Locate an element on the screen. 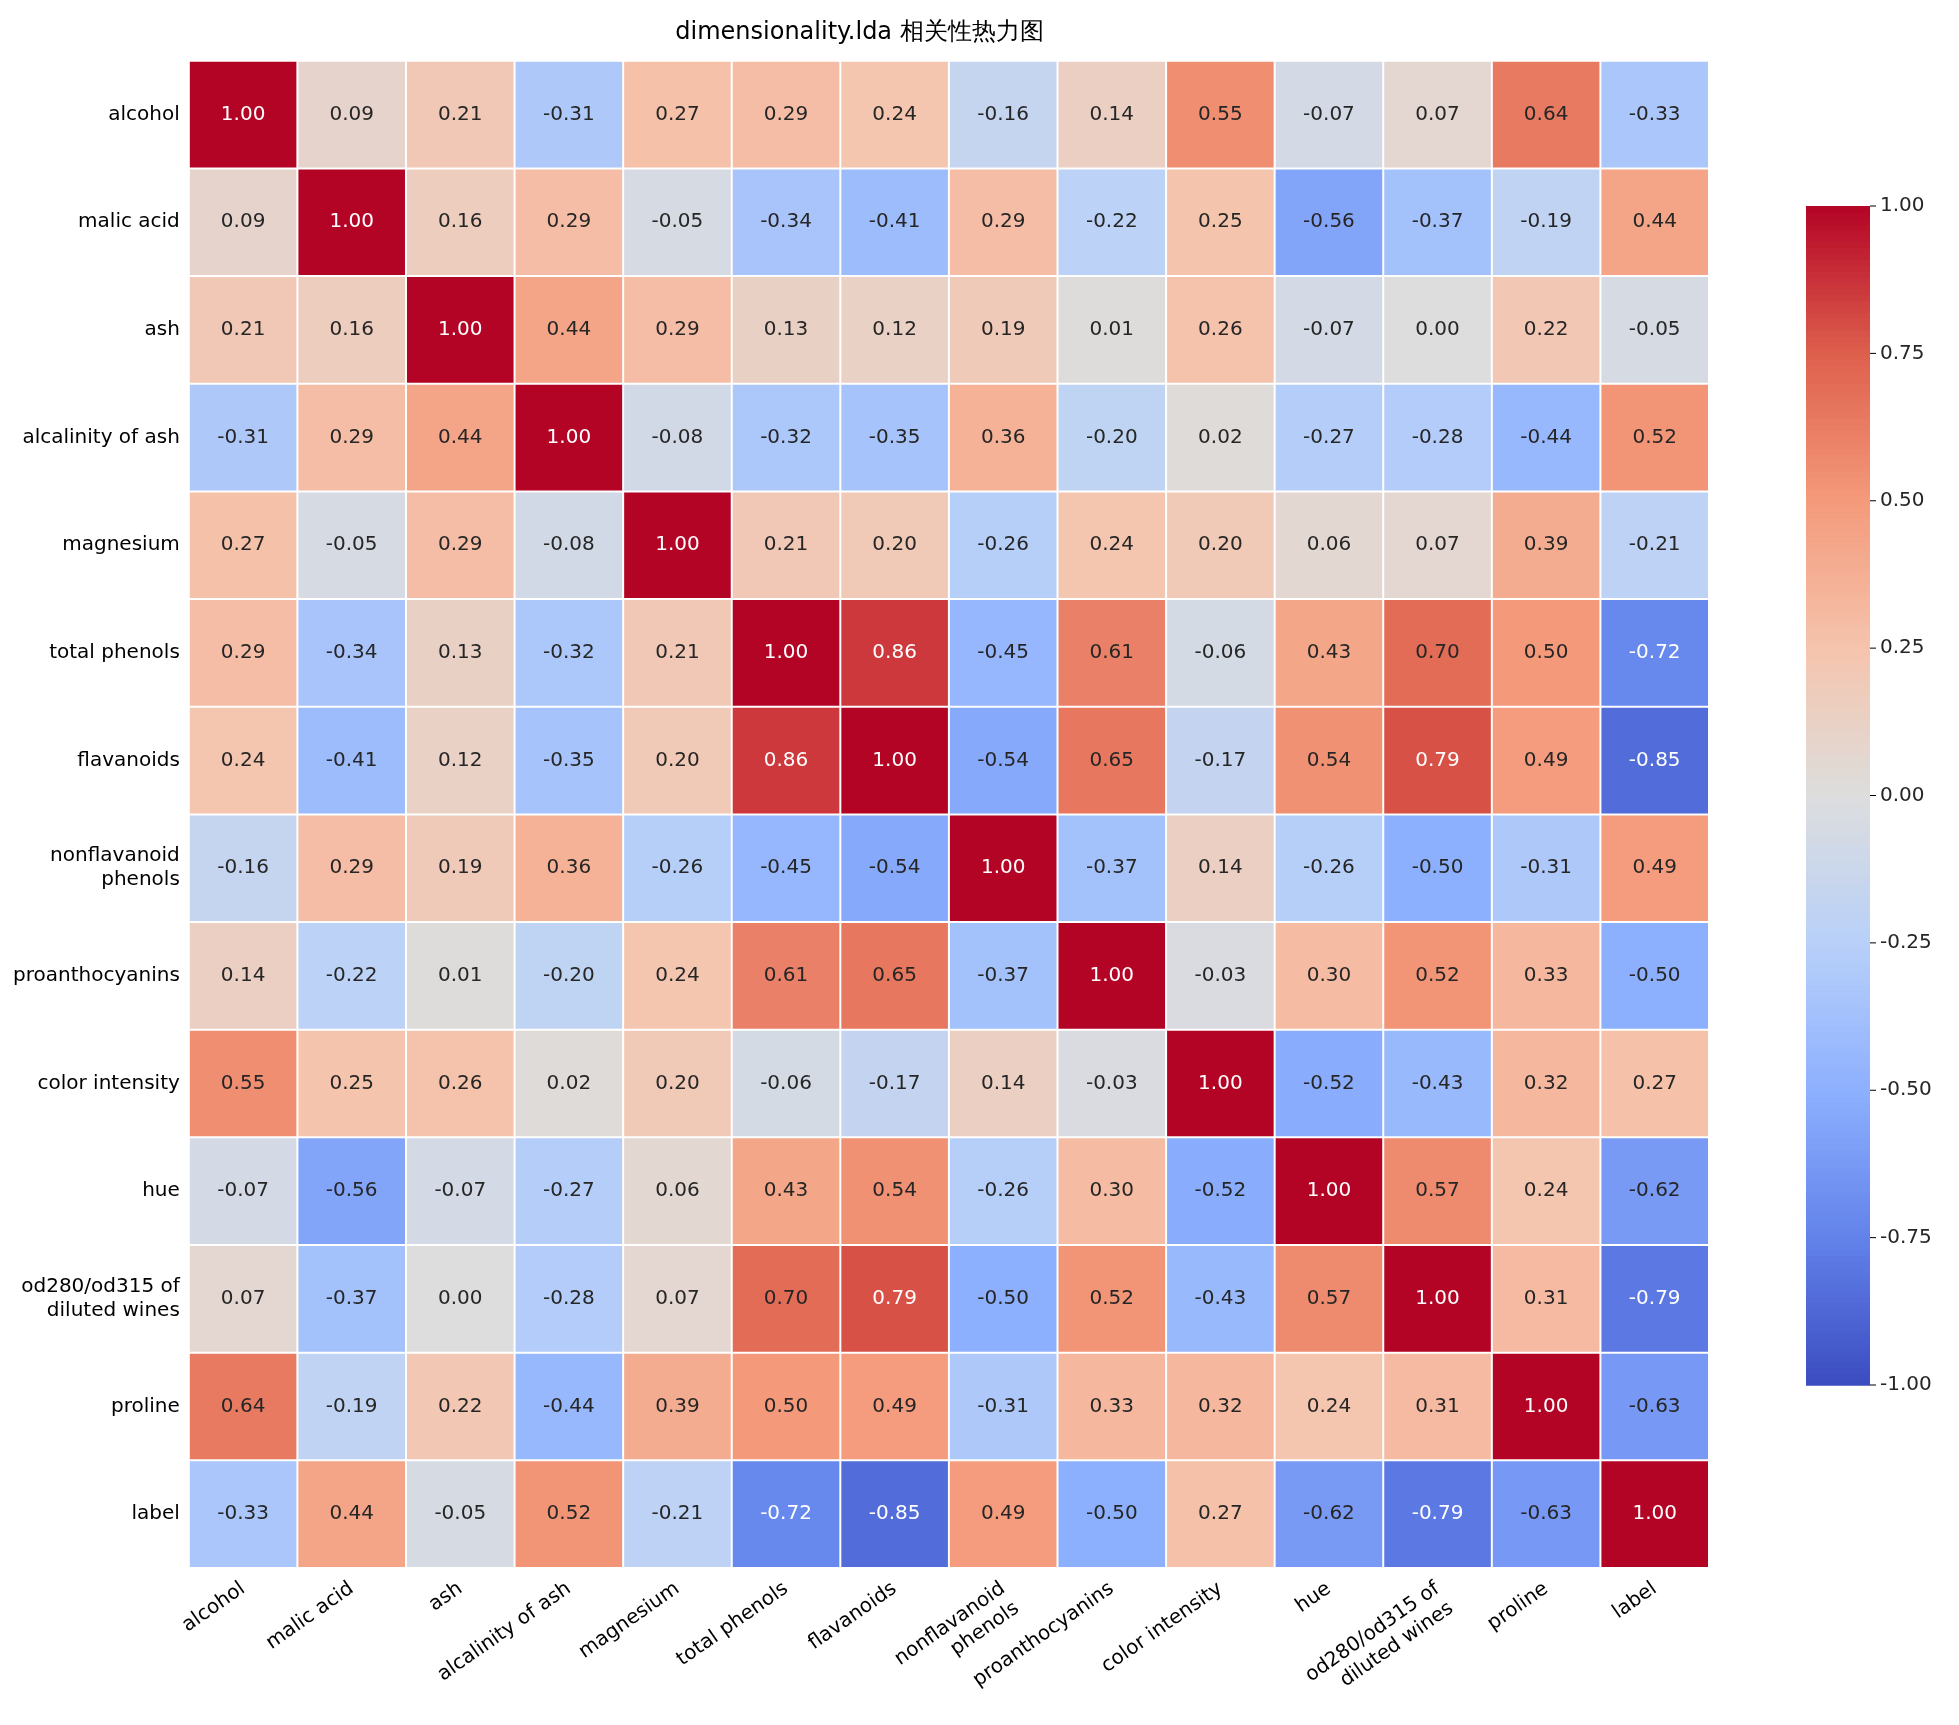  color-bar-label: 0.50 is located at coordinates (1902, 498).